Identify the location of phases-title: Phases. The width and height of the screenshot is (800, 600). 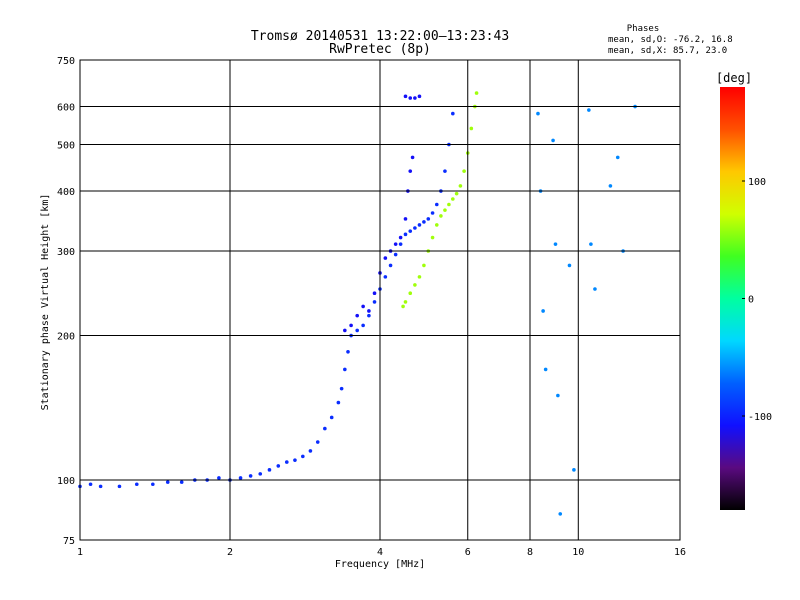
(643, 29).